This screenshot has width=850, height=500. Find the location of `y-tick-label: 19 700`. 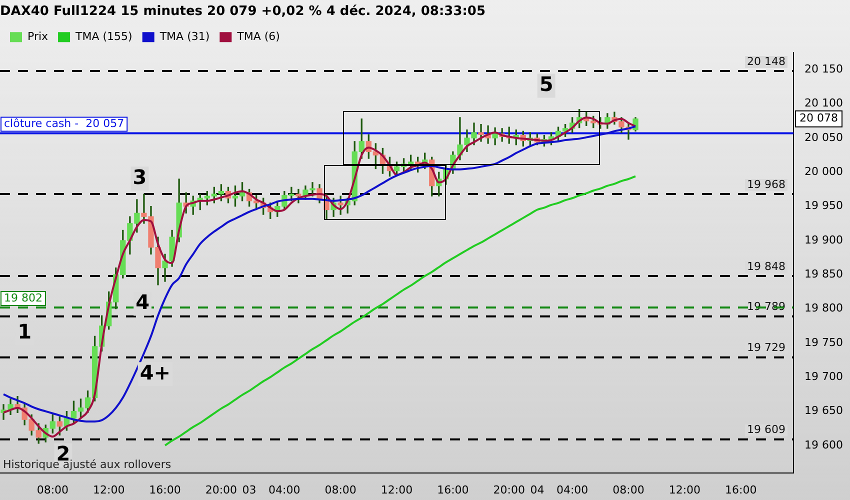

y-tick-label: 19 700 is located at coordinates (824, 377).